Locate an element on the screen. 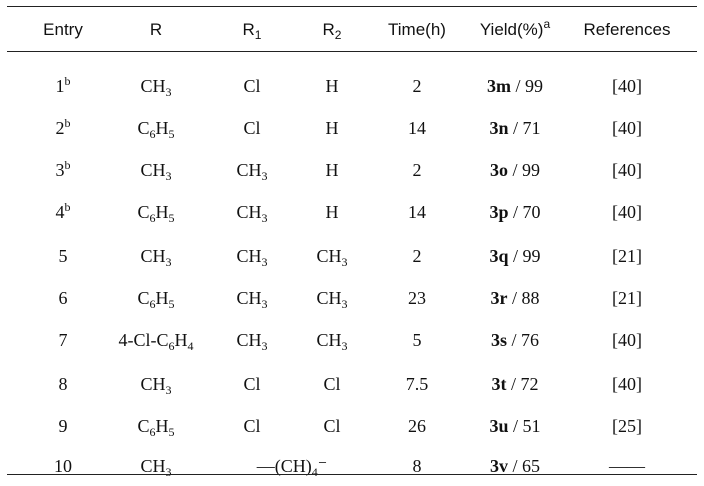  cell-entry: 10 is located at coordinates (63, 466).